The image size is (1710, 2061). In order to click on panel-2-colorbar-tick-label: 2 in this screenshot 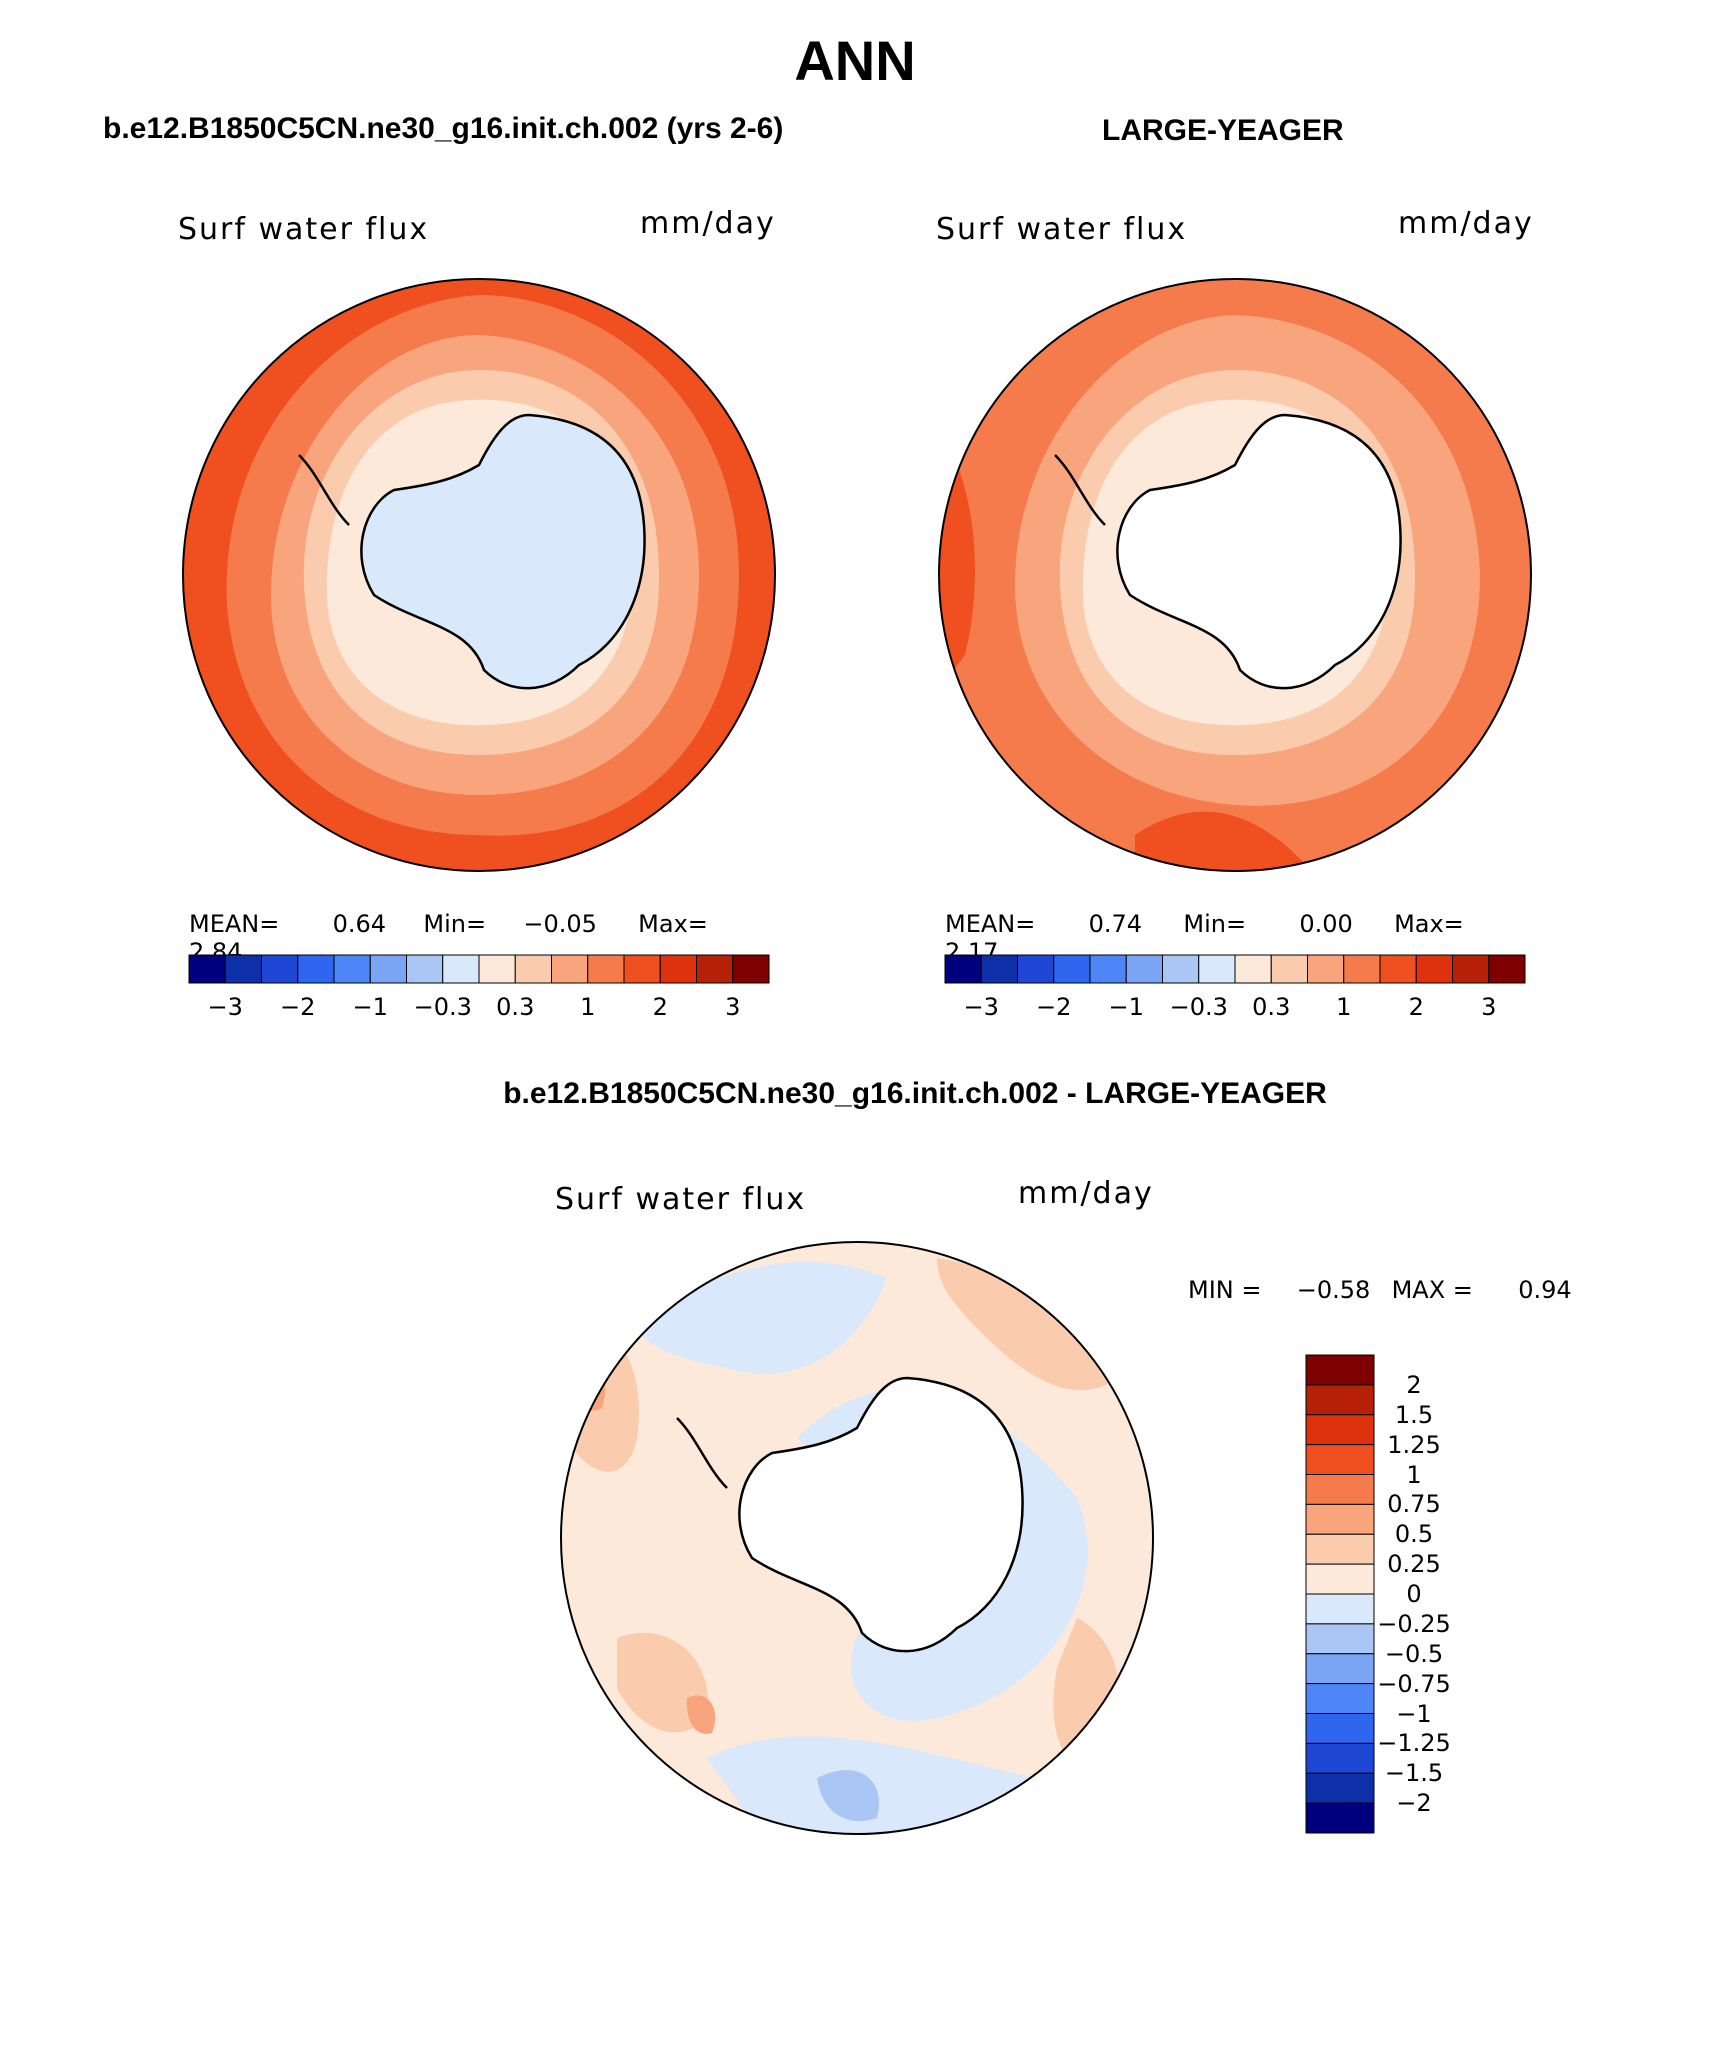, I will do `click(1416, 1007)`.